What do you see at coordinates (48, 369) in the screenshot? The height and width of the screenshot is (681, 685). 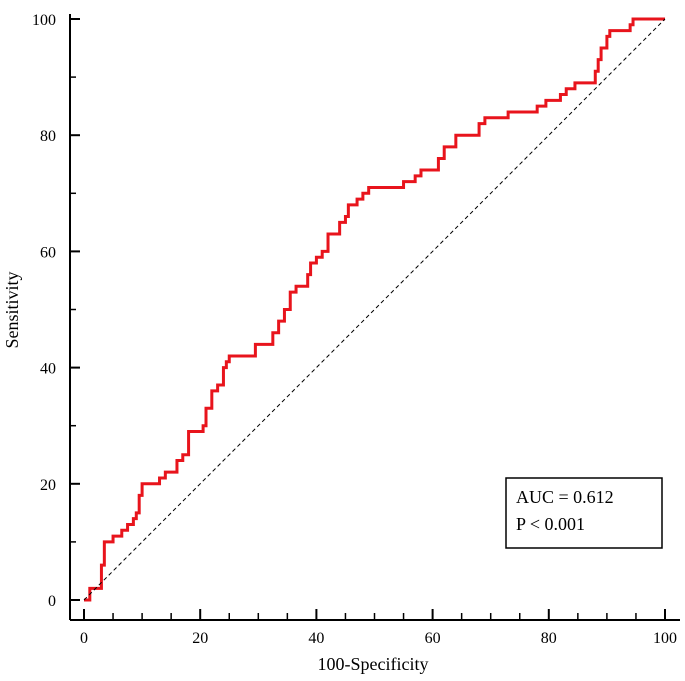 I see `y-tick-label: 40` at bounding box center [48, 369].